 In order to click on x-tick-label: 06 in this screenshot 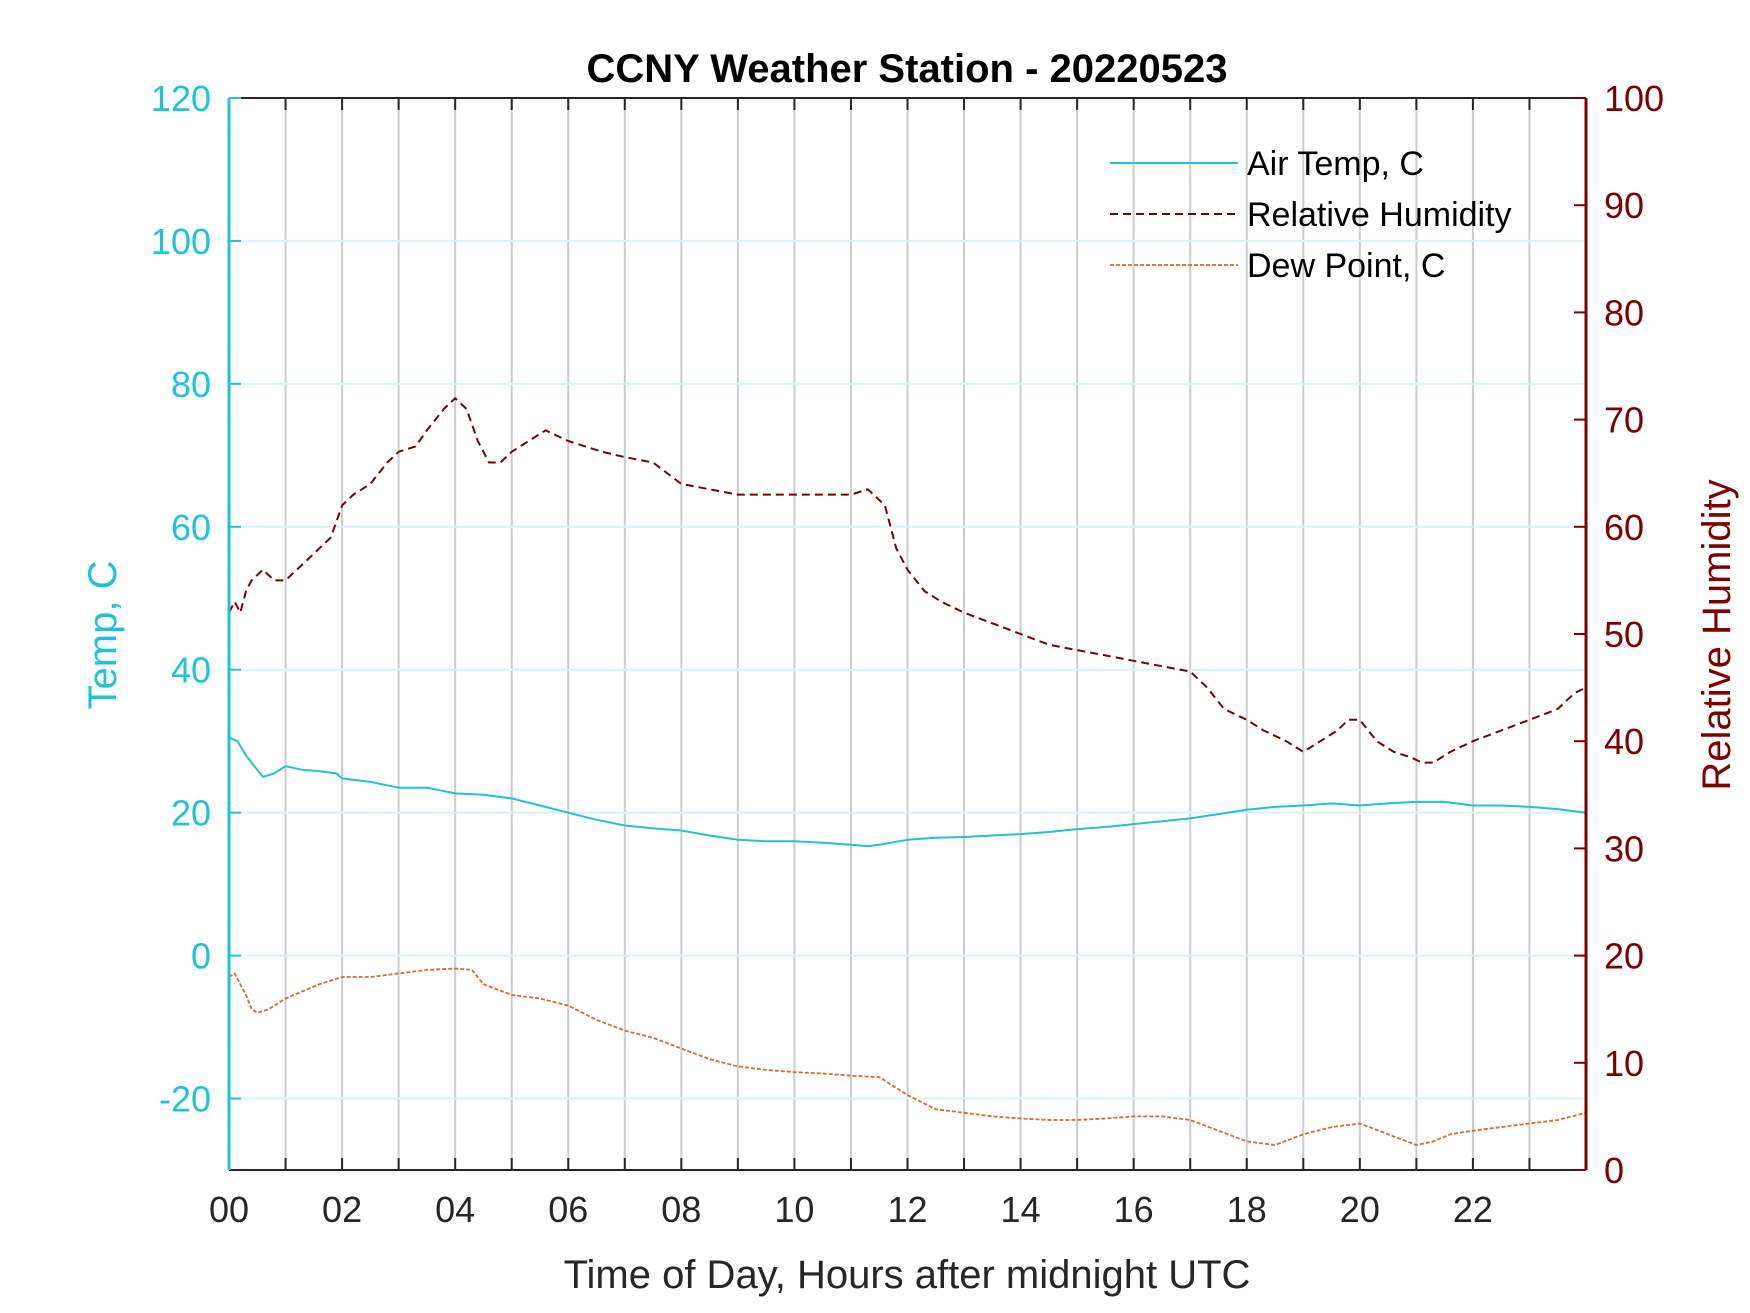, I will do `click(568, 1209)`.